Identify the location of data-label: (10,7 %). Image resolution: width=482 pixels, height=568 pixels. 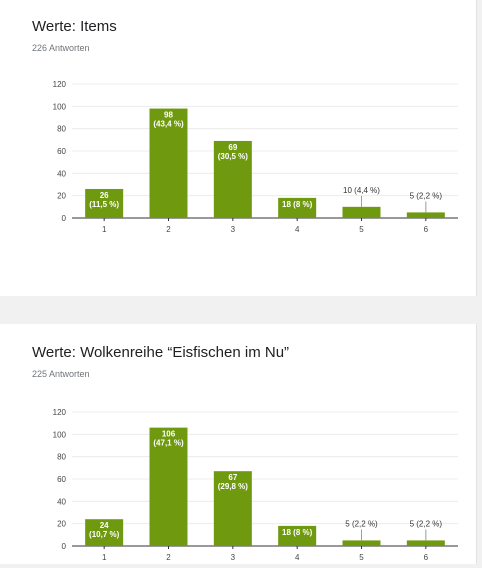
(104, 534).